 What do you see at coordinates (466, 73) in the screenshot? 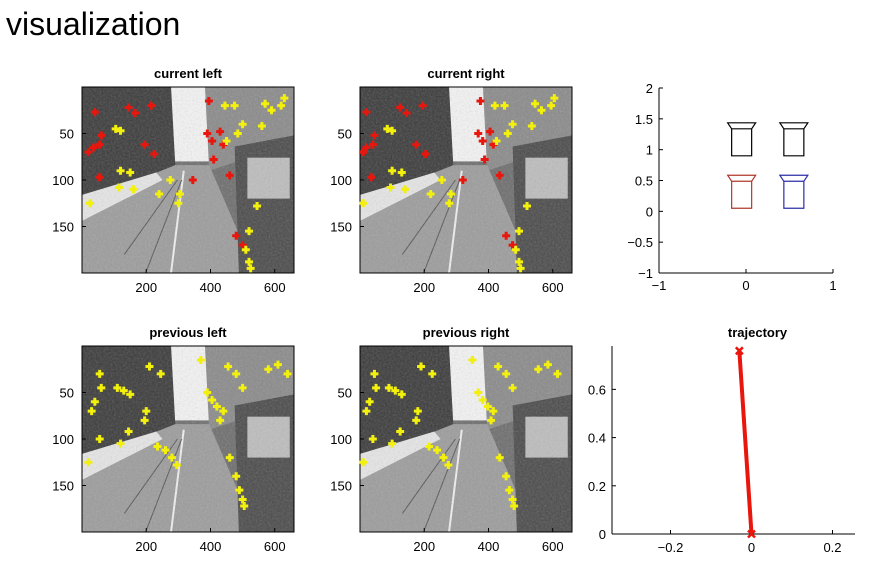
I see `chart-title: current right` at bounding box center [466, 73].